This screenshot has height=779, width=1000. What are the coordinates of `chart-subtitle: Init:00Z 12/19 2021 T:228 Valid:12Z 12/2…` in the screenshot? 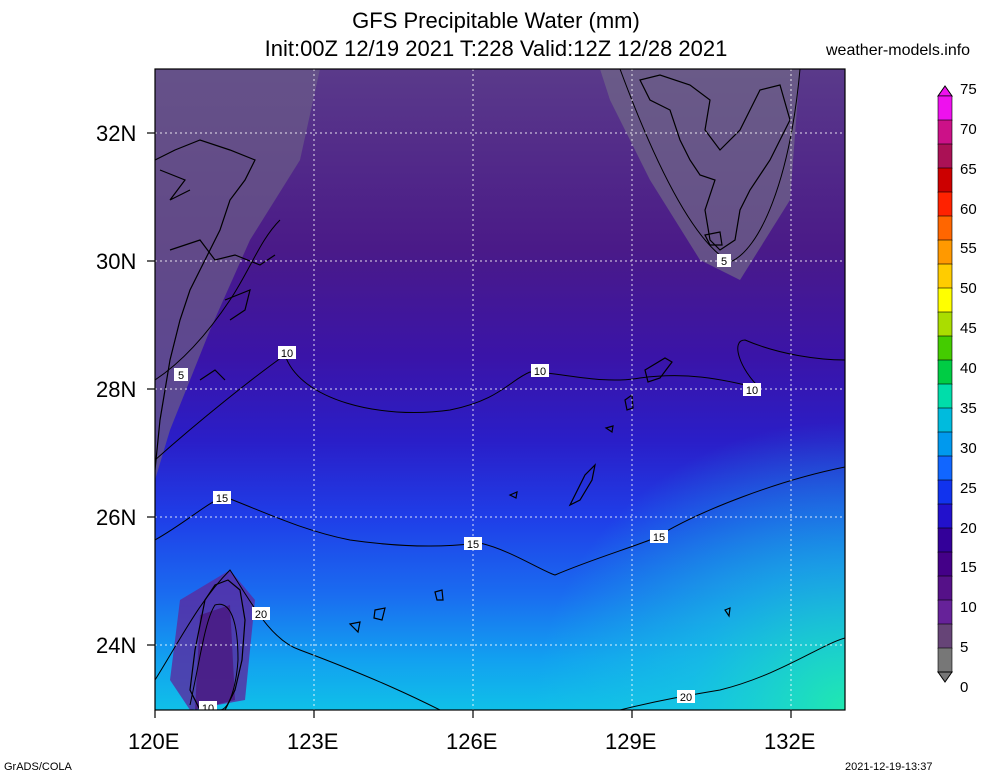 It's located at (496, 48).